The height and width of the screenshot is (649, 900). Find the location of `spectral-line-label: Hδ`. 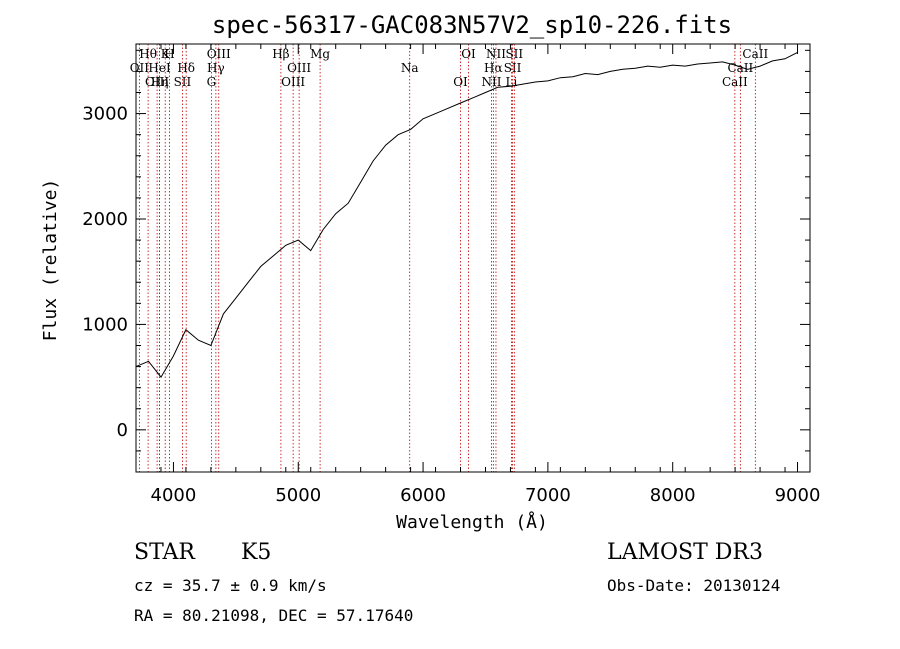

spectral-line-label: Hδ is located at coordinates (186, 68).